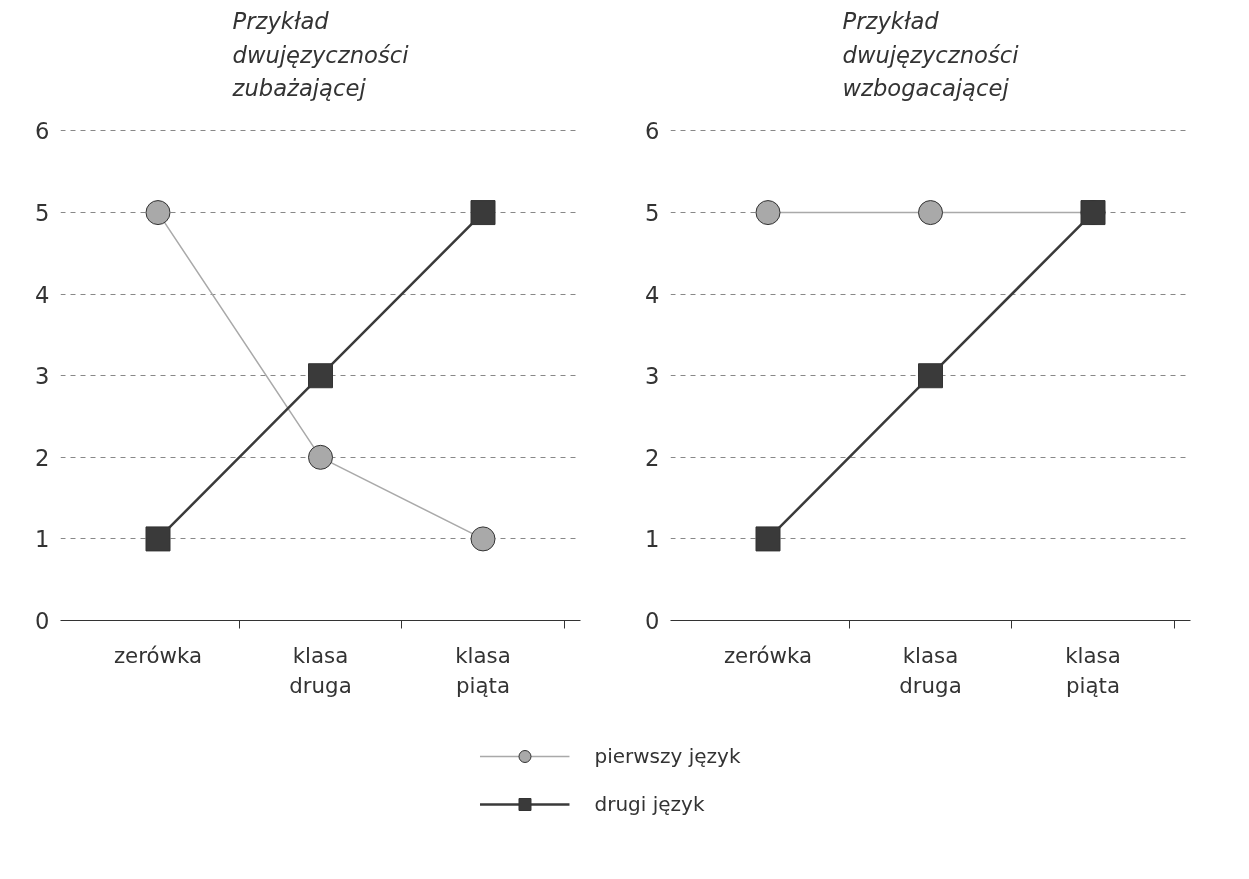 The height and width of the screenshot is (879, 1249). What do you see at coordinates (649, 804) in the screenshot?
I see `legend-label: drugi język` at bounding box center [649, 804].